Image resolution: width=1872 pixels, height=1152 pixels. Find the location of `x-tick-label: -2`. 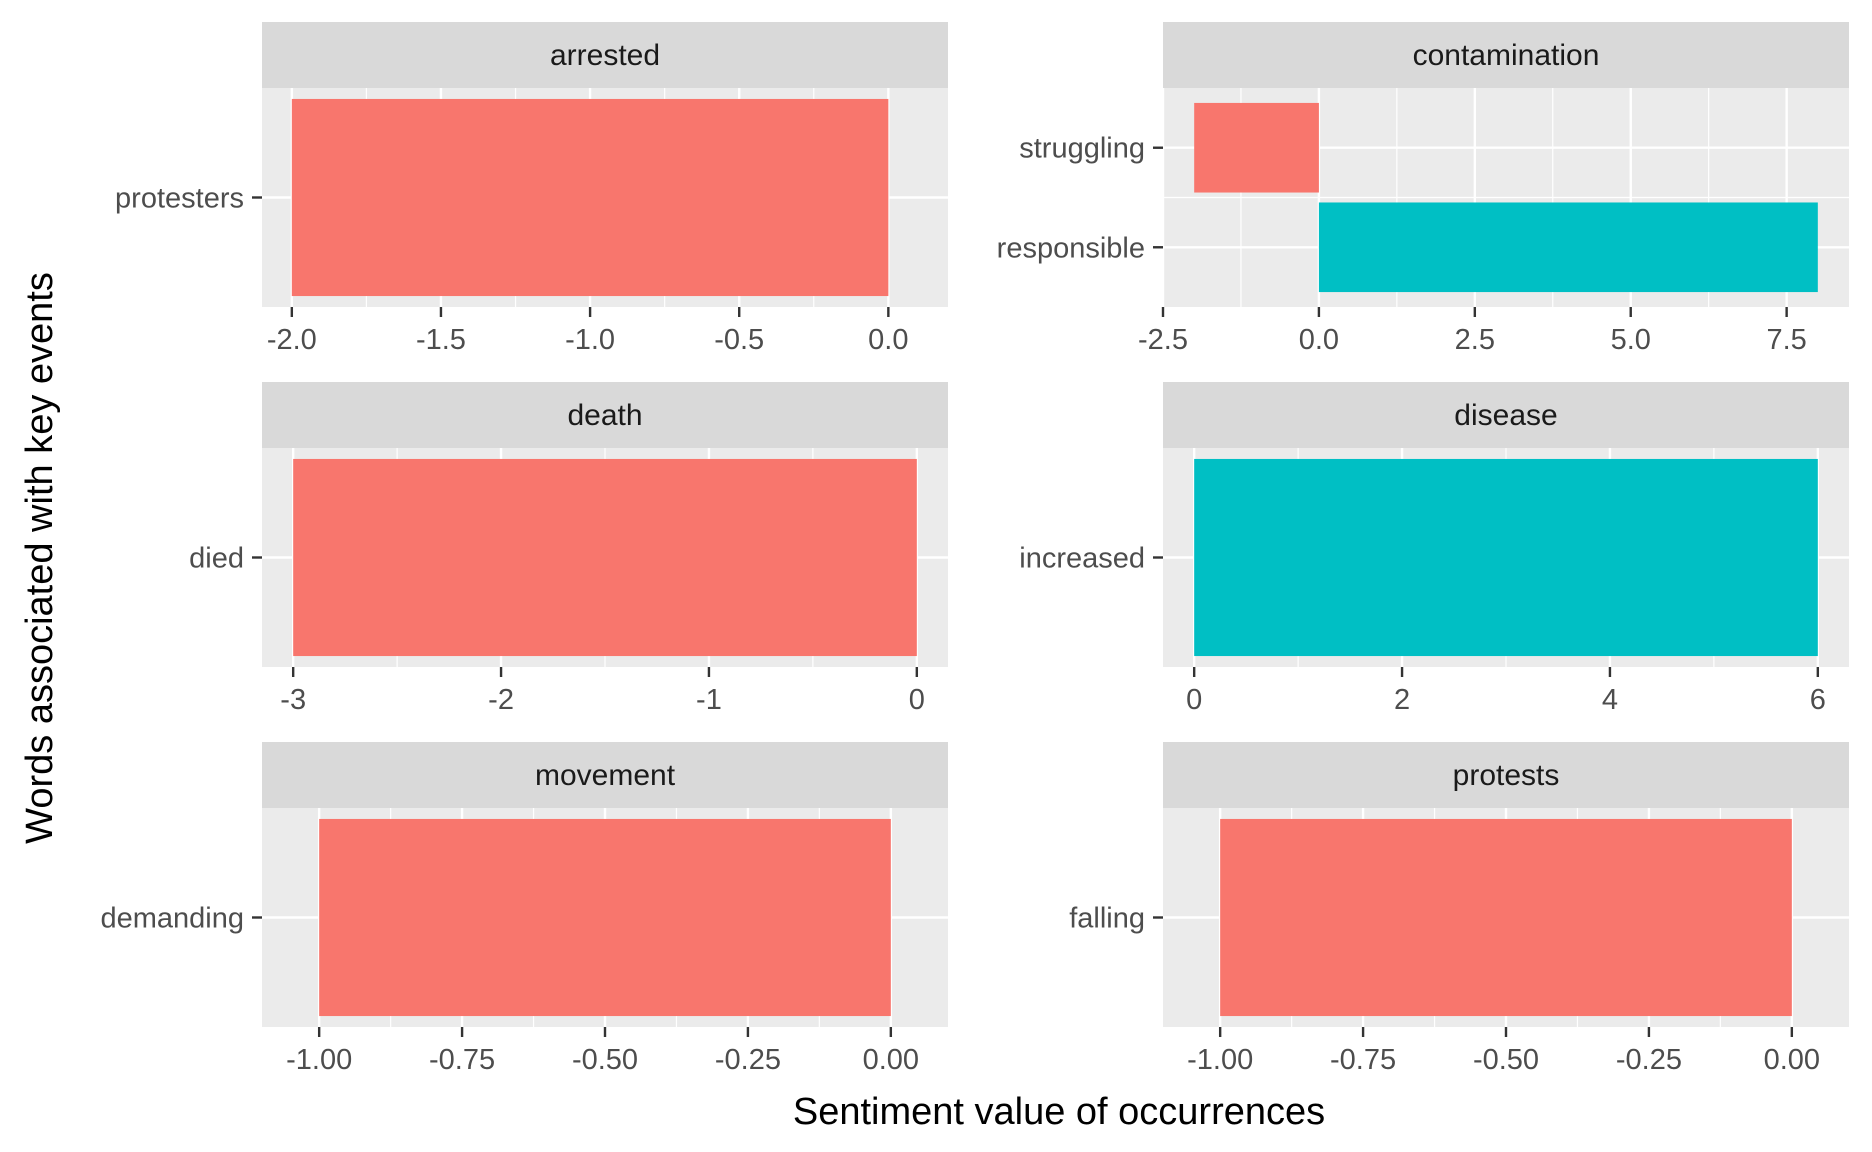

x-tick-label: -2 is located at coordinates (501, 700).